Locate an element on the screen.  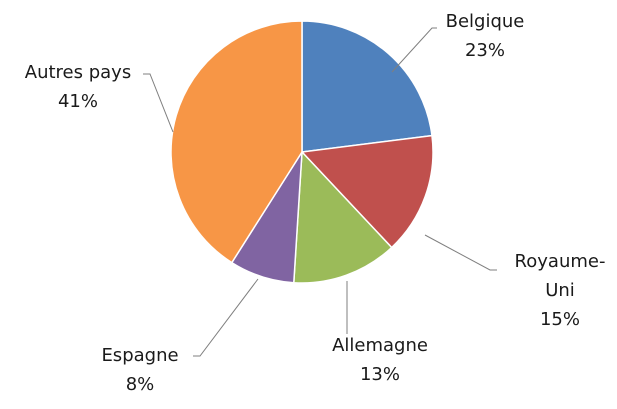
slice-value-label: 8% is located at coordinates (140, 384).